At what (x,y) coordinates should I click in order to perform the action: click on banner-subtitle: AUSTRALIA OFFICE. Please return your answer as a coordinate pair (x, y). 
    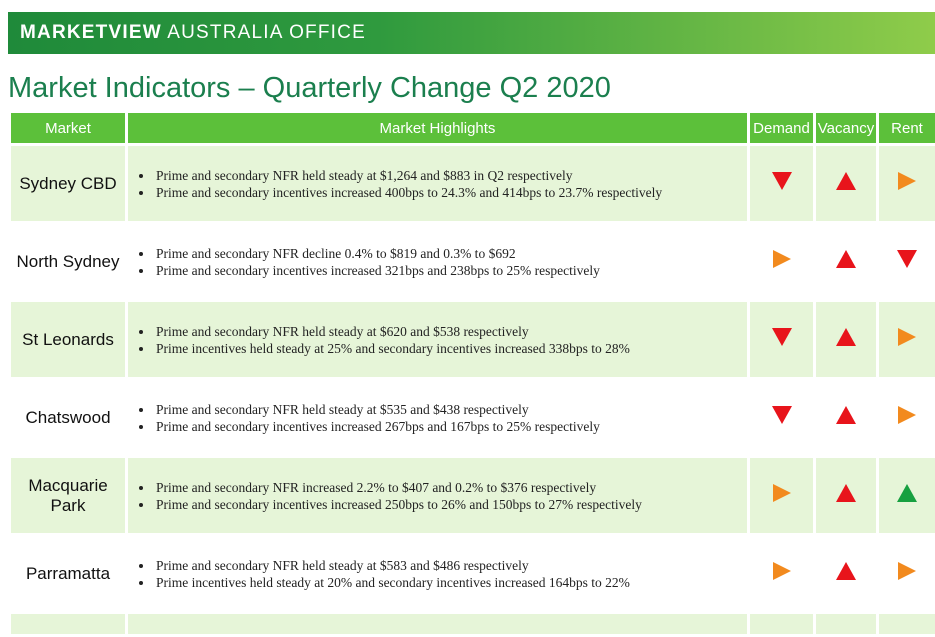
    Looking at the image, I should click on (266, 32).